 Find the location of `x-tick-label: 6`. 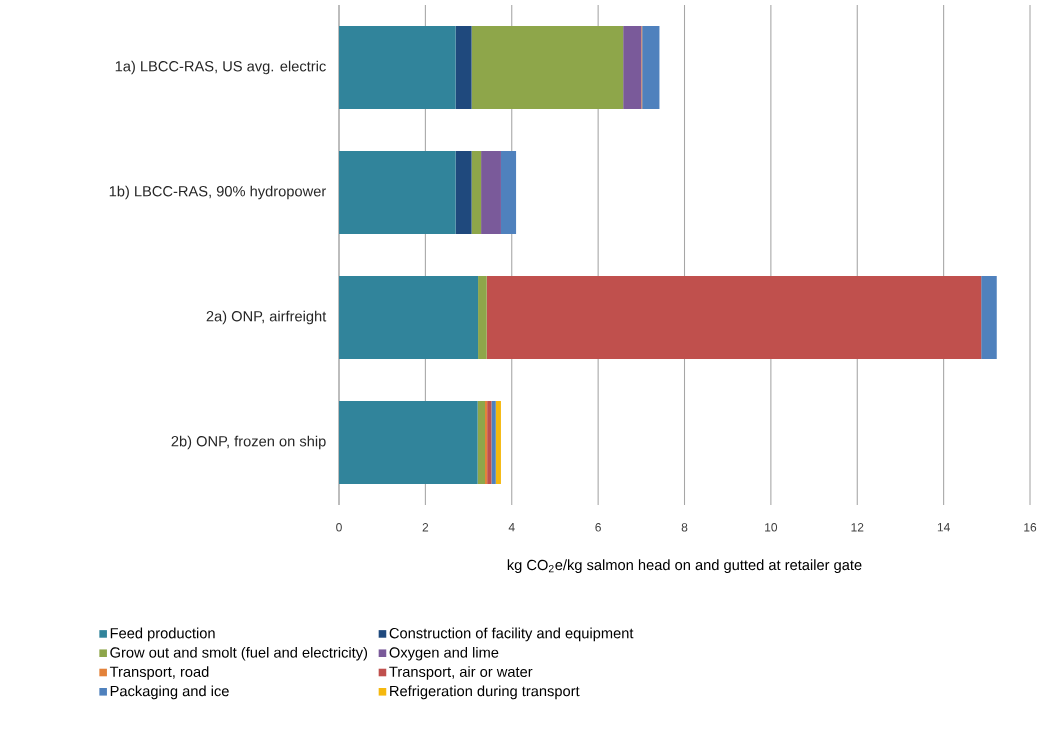

x-tick-label: 6 is located at coordinates (598, 527).